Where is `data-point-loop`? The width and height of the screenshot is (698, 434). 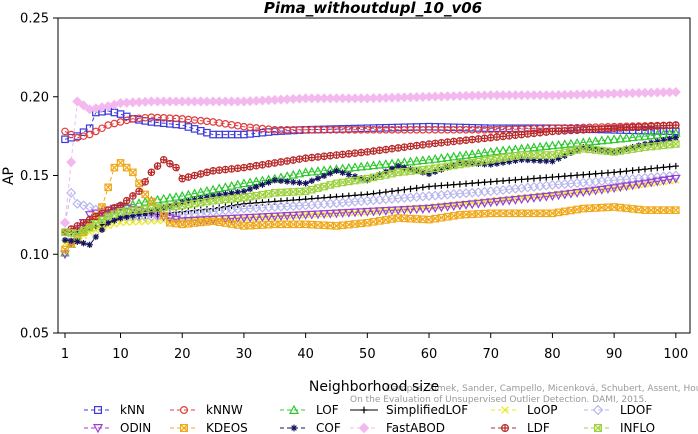 data-point-loop is located at coordinates (133, 222).